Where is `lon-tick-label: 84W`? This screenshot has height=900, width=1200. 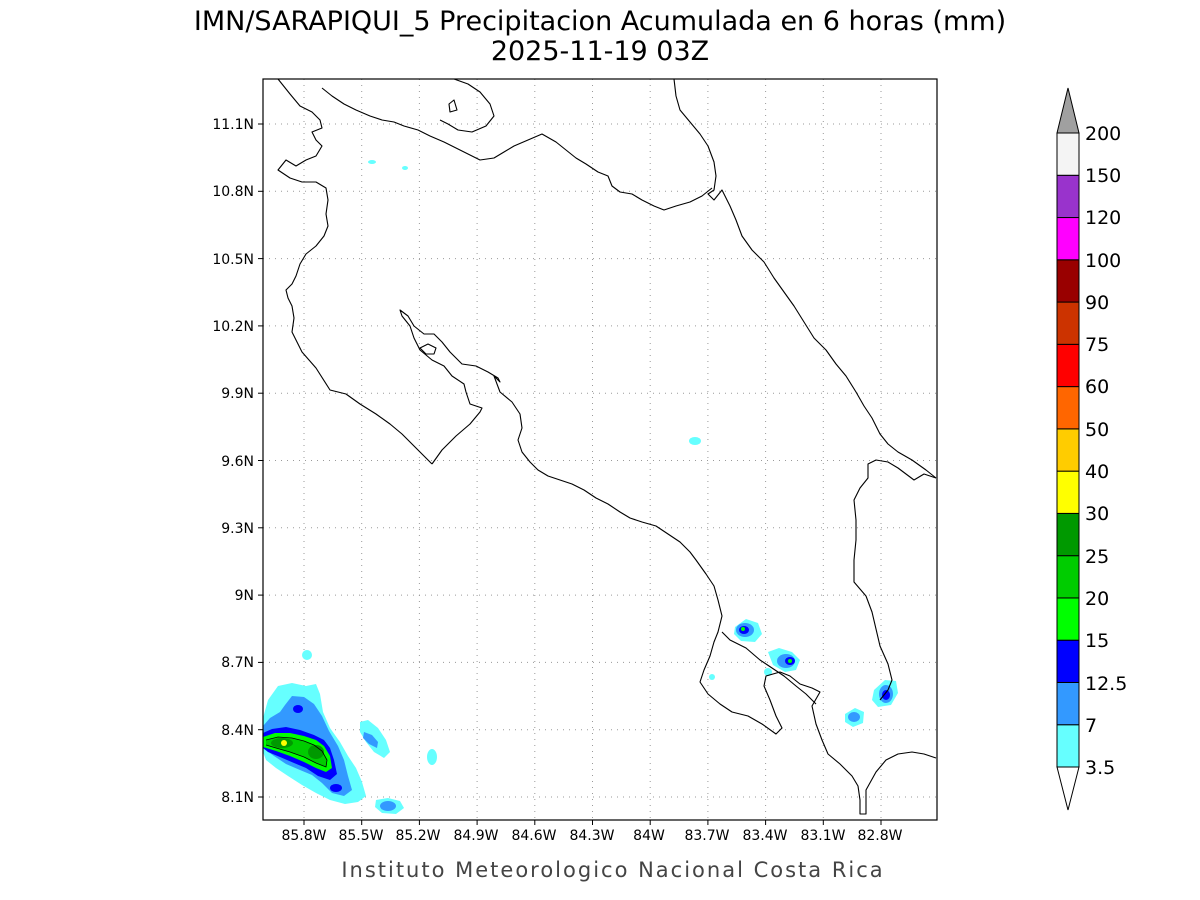
lon-tick-label: 84W is located at coordinates (649, 836).